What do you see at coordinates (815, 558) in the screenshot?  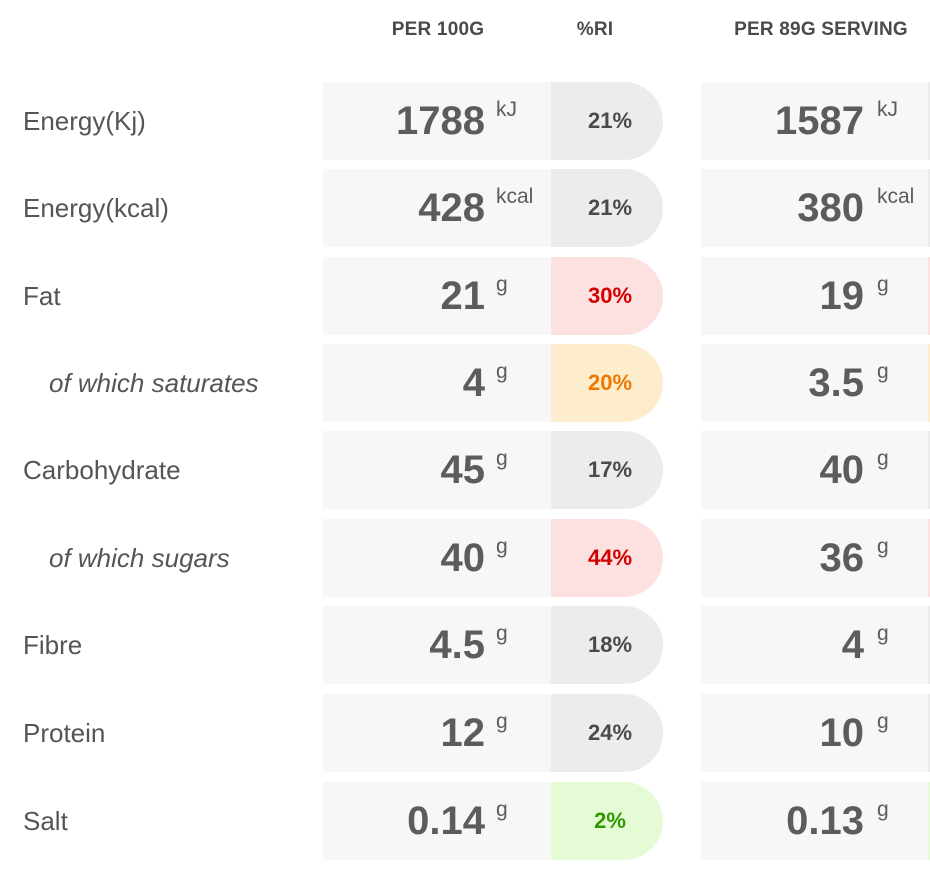 I see `per-serving-cell: 36 g` at bounding box center [815, 558].